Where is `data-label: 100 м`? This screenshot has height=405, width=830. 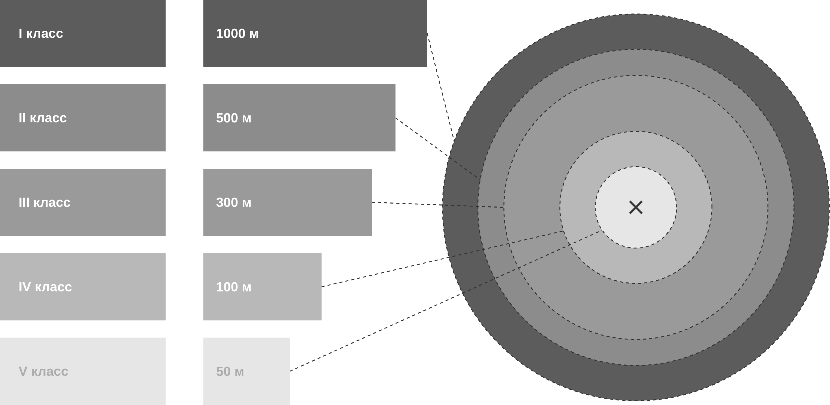 data-label: 100 м is located at coordinates (234, 287).